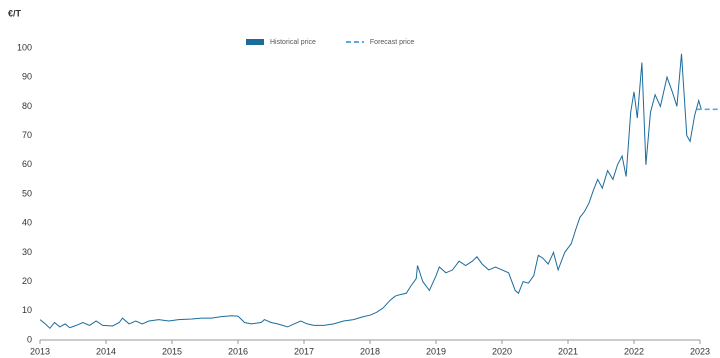 The image size is (720, 358). What do you see at coordinates (172, 351) in the screenshot?
I see `x-tick-label: 2015` at bounding box center [172, 351].